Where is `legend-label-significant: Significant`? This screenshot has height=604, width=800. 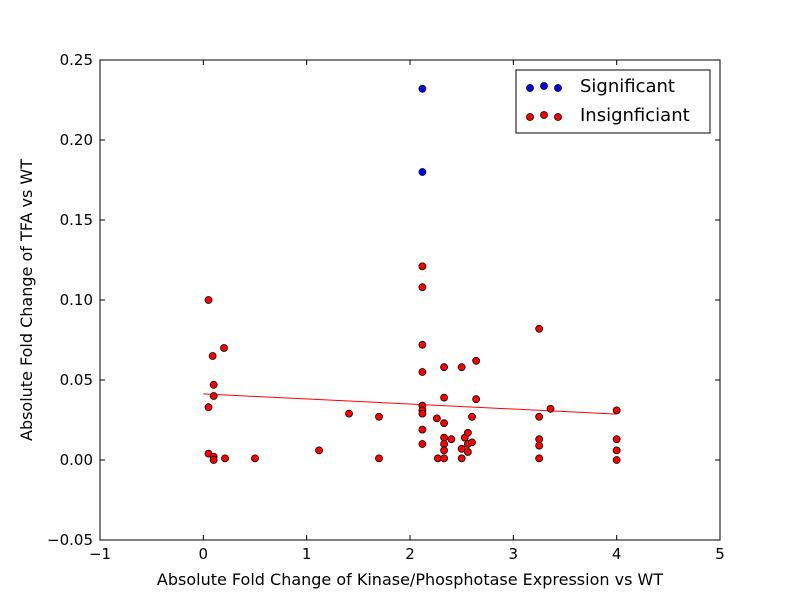 legend-label-significant: Significant is located at coordinates (627, 86).